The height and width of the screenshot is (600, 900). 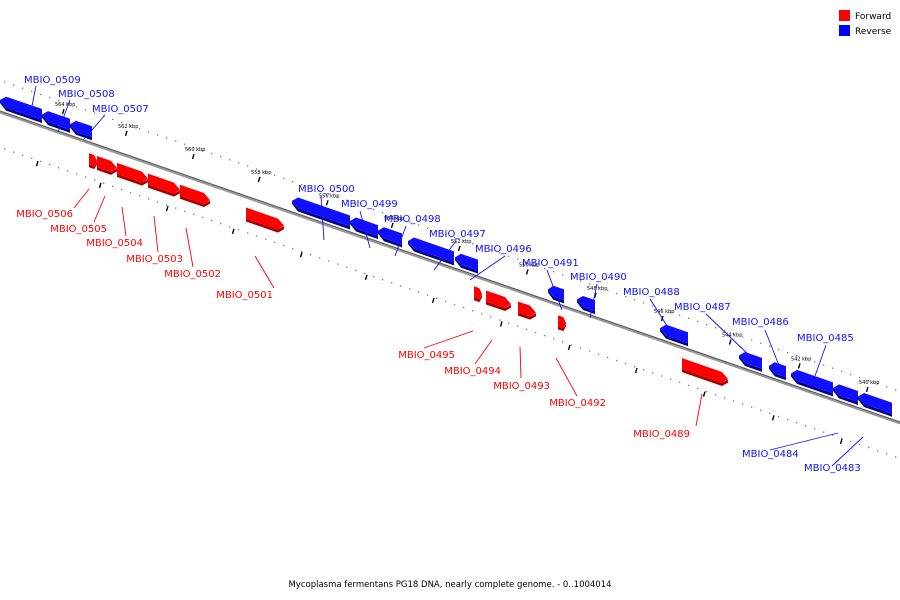 What do you see at coordinates (394, 219) in the screenshot?
I see `tick-label: 554 kbp` at bounding box center [394, 219].